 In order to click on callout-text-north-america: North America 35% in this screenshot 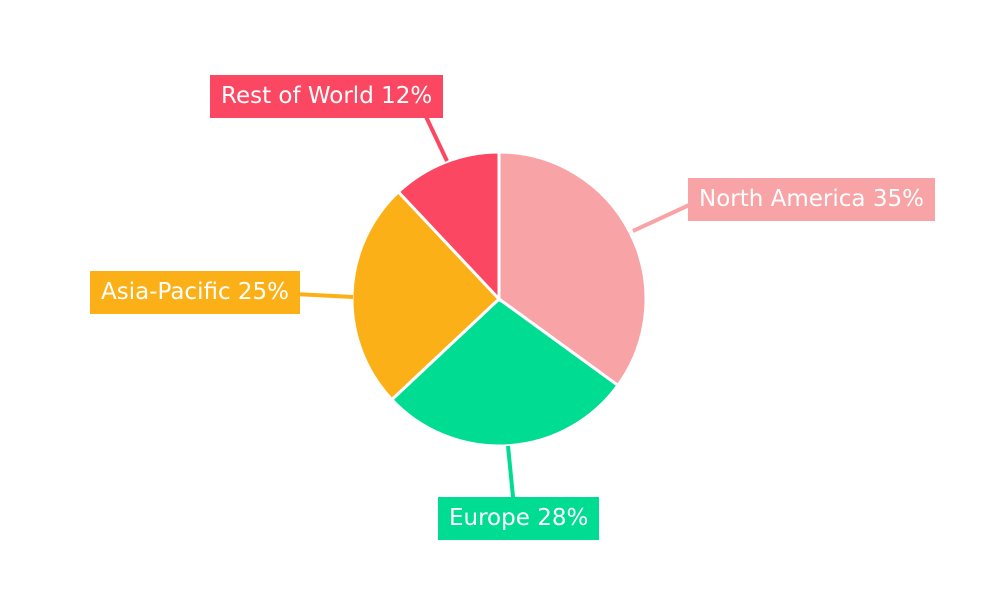, I will do `click(811, 199)`.